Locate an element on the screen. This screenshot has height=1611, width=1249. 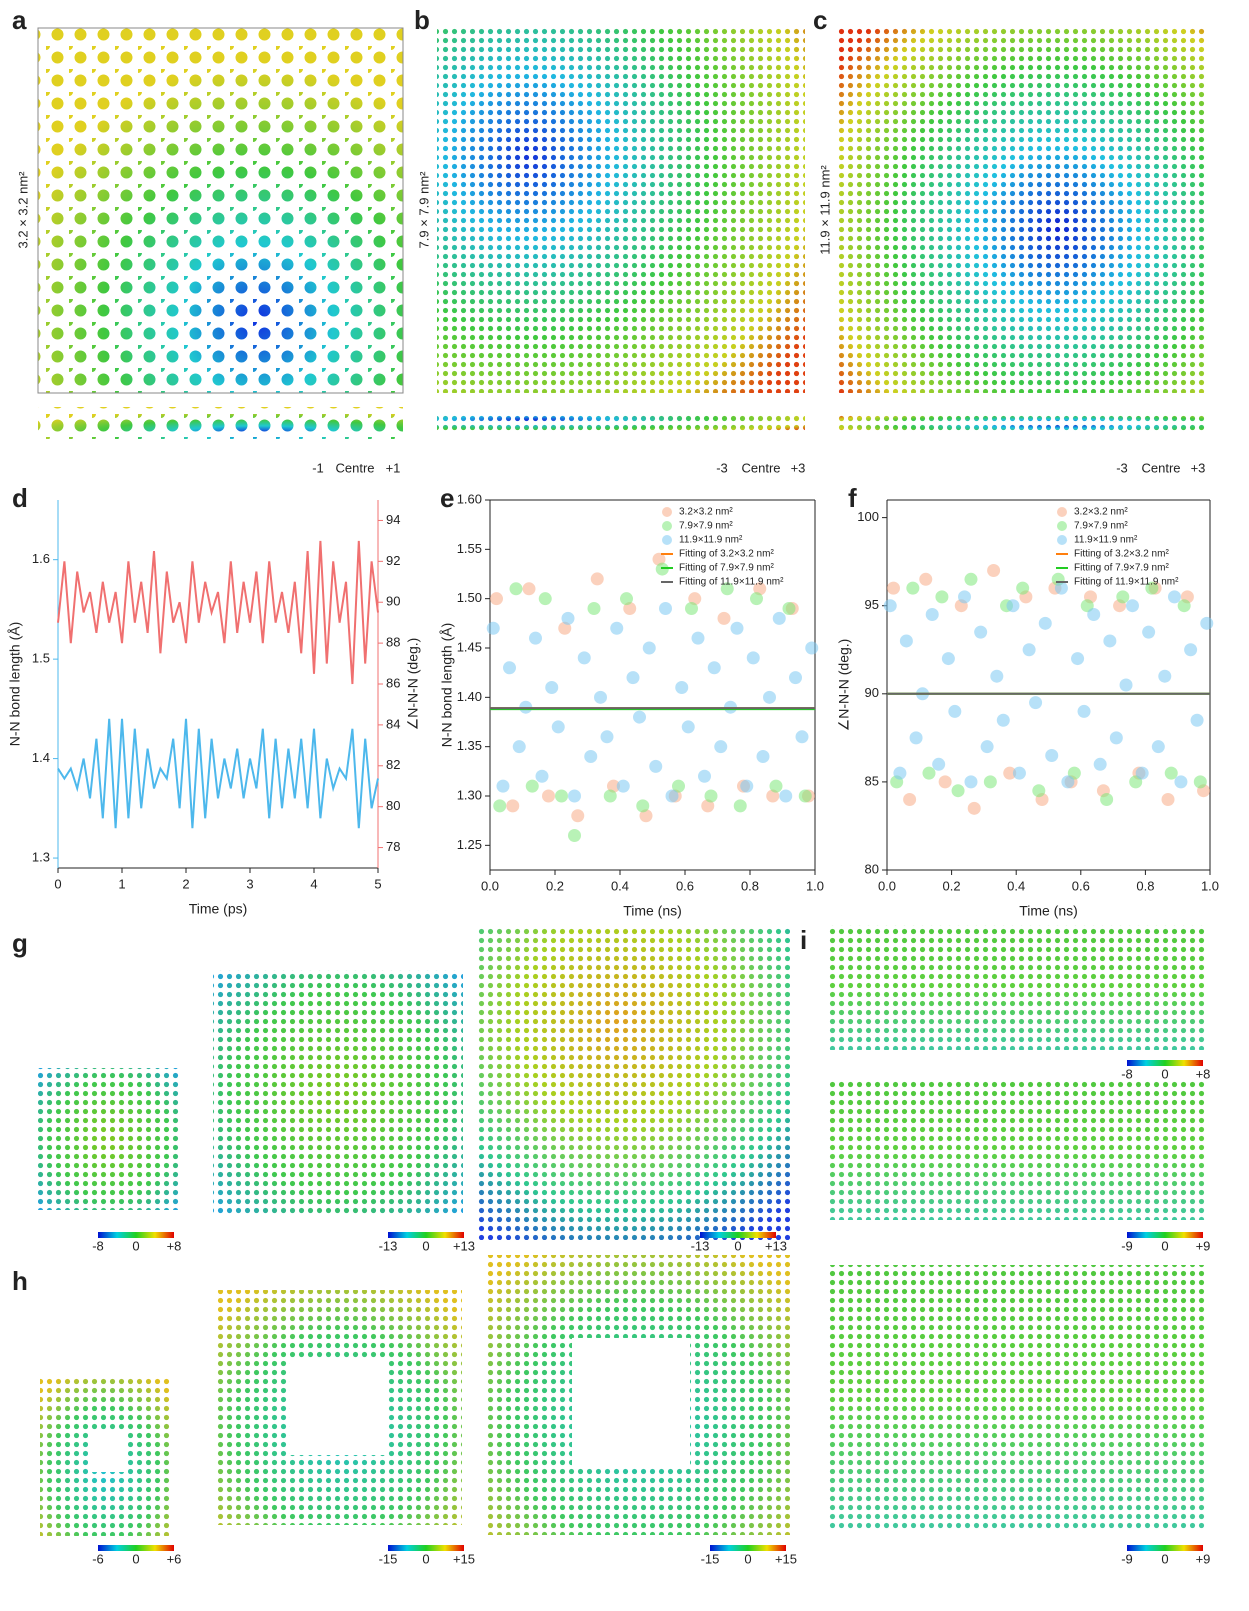
y2-tick-label: 86 is located at coordinates (393, 682).